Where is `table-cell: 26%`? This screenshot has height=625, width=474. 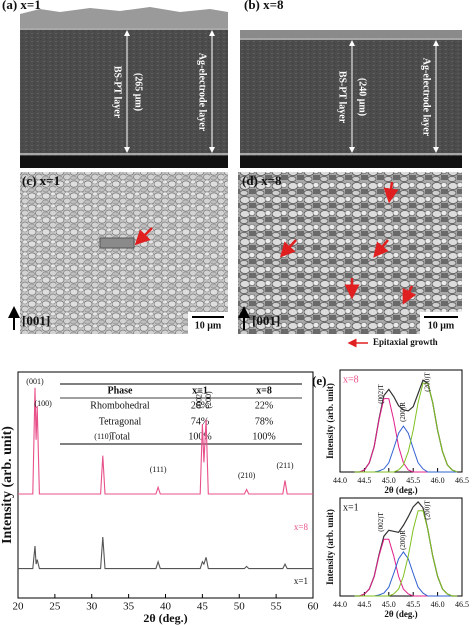 table-cell: 26% is located at coordinates (200, 405).